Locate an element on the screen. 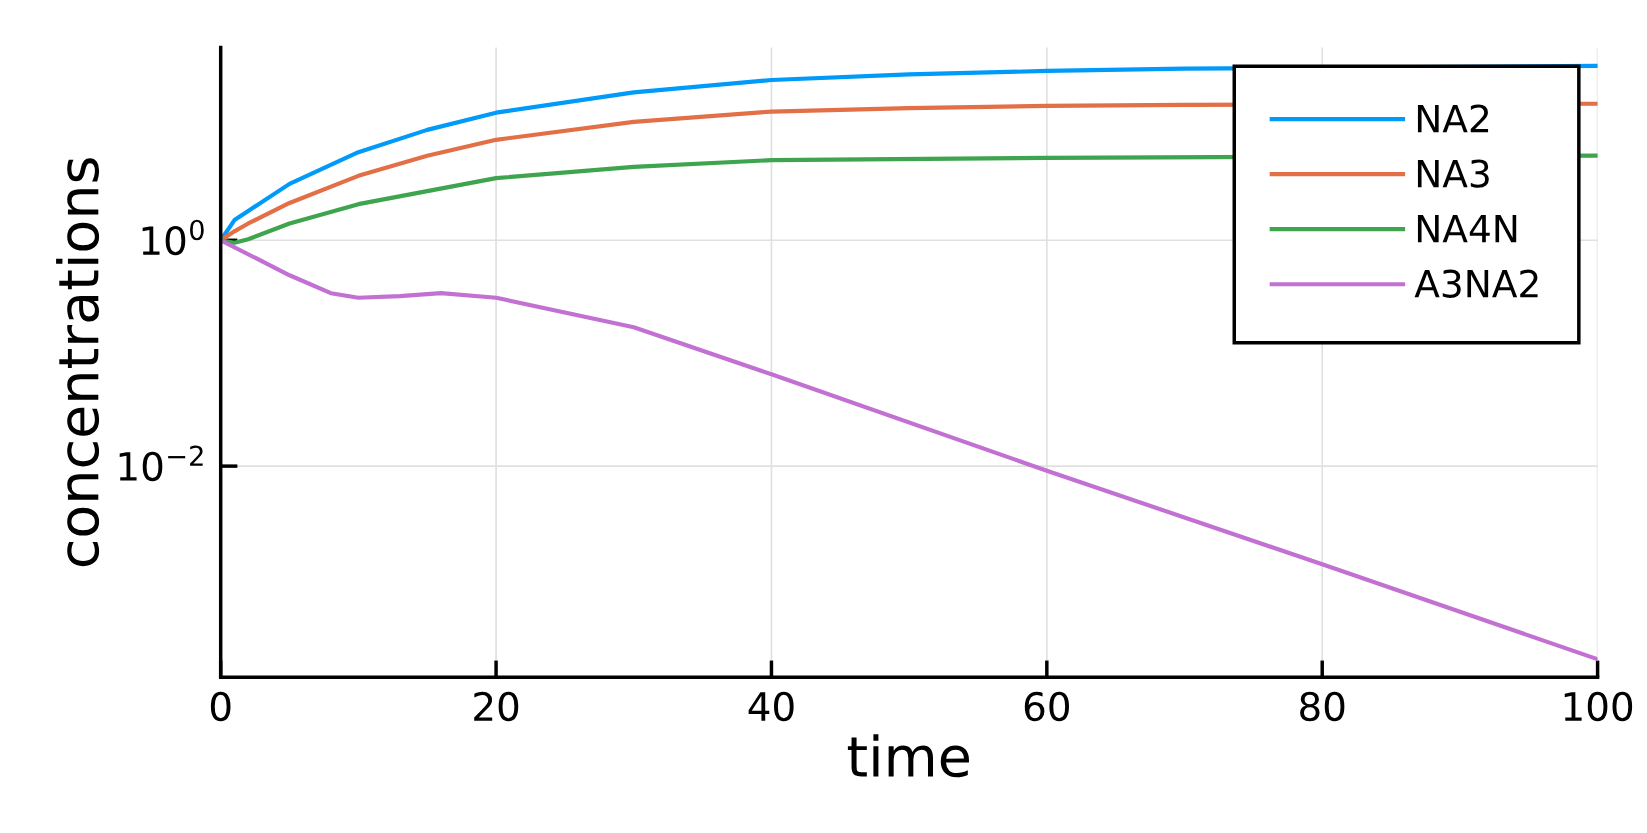 The image size is (1647, 833). y-tick-label: 10$^{−2}$ is located at coordinates (161, 463).